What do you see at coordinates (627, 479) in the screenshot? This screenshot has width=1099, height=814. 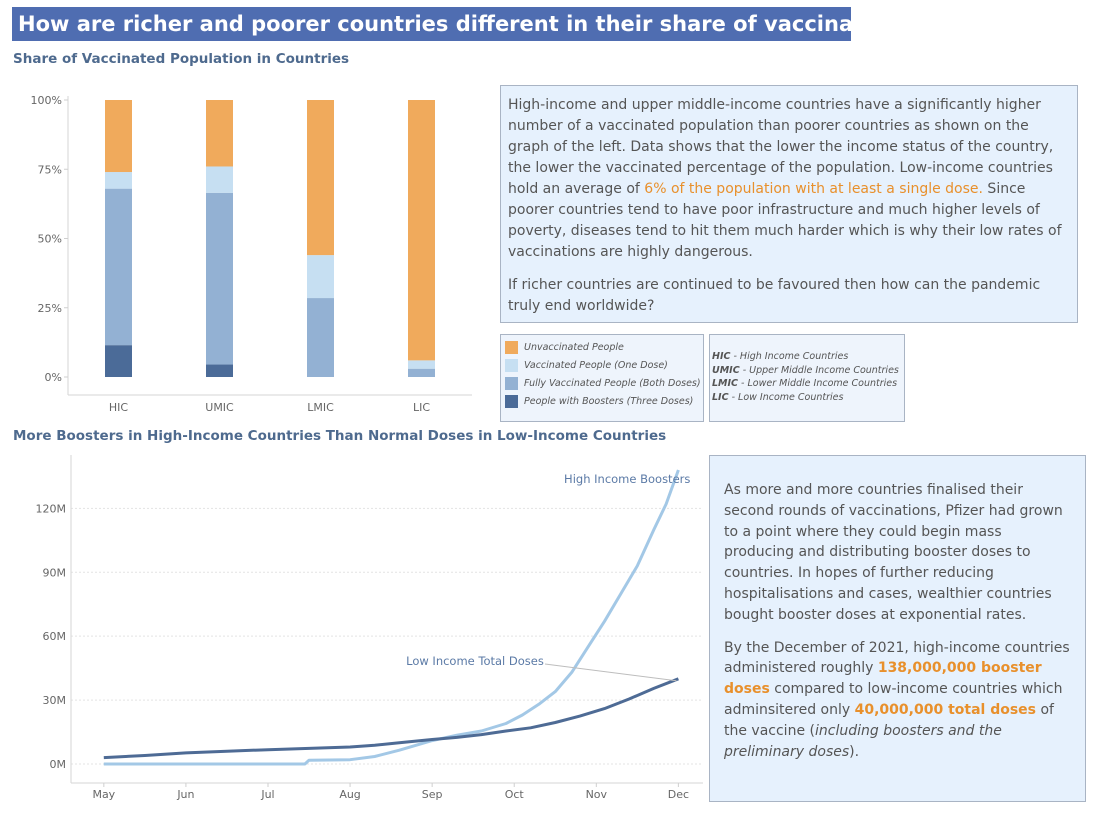 I see `annotation-high-income: High Income Boosters` at bounding box center [627, 479].